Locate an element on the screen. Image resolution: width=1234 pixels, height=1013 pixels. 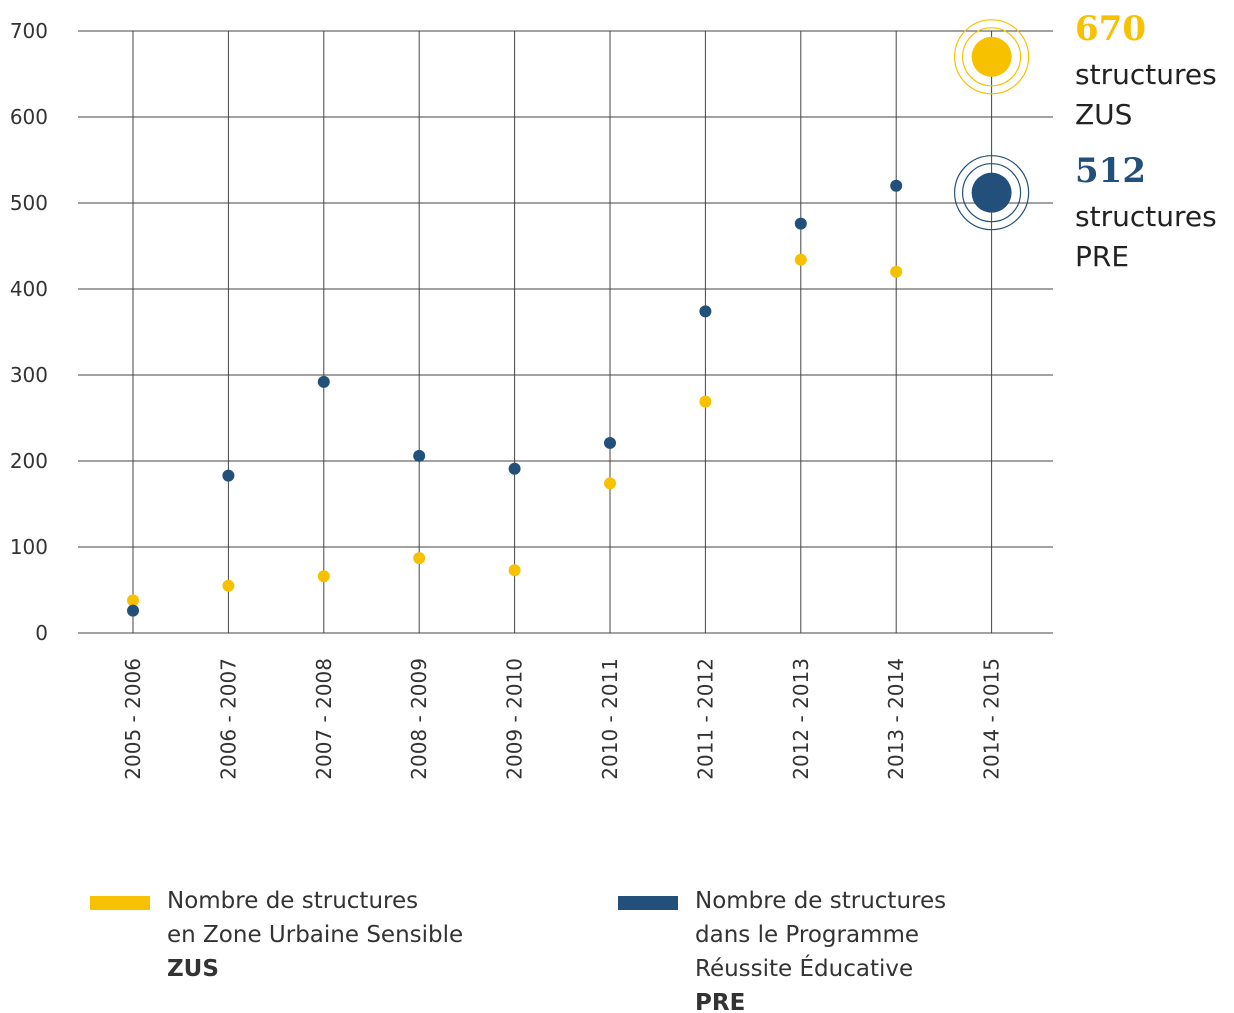
y-tick-label: 0 is located at coordinates (41, 633).